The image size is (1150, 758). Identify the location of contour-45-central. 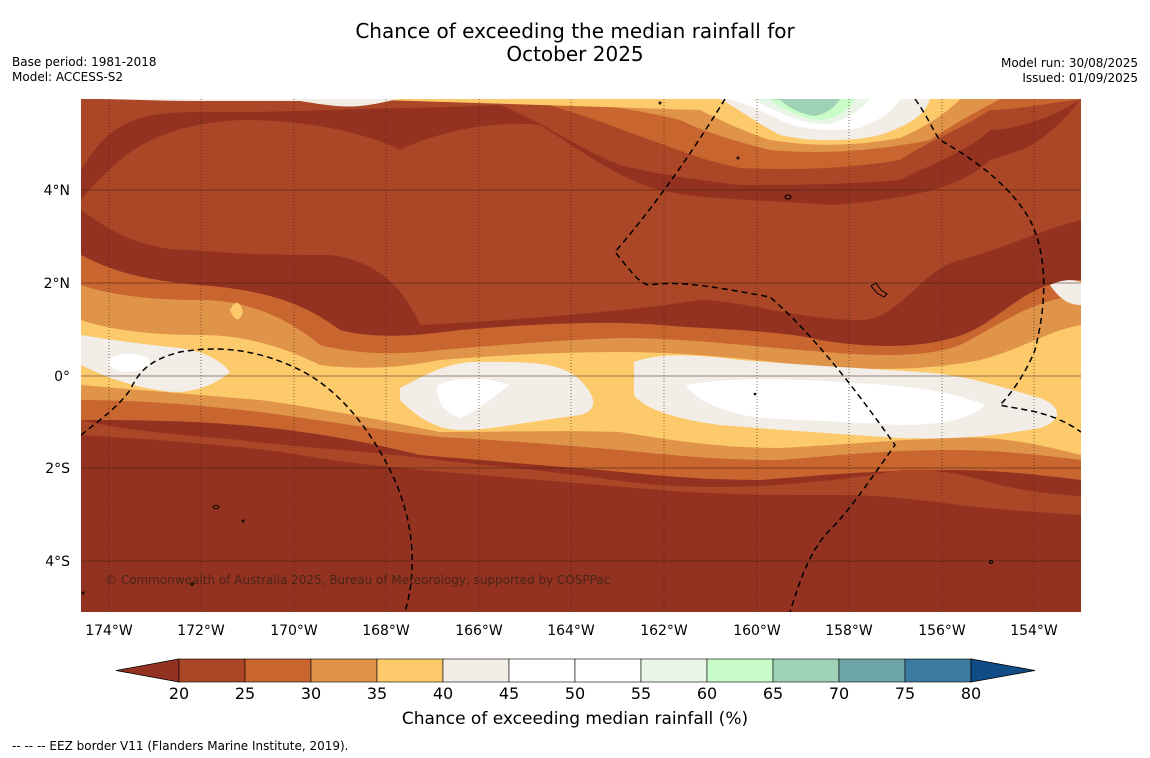
(497, 396).